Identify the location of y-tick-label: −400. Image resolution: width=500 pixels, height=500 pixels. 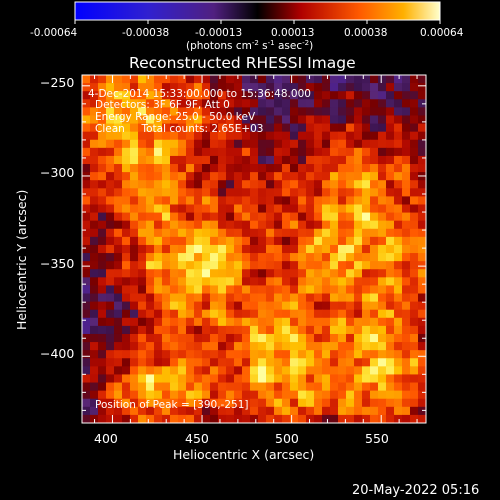
(57, 353).